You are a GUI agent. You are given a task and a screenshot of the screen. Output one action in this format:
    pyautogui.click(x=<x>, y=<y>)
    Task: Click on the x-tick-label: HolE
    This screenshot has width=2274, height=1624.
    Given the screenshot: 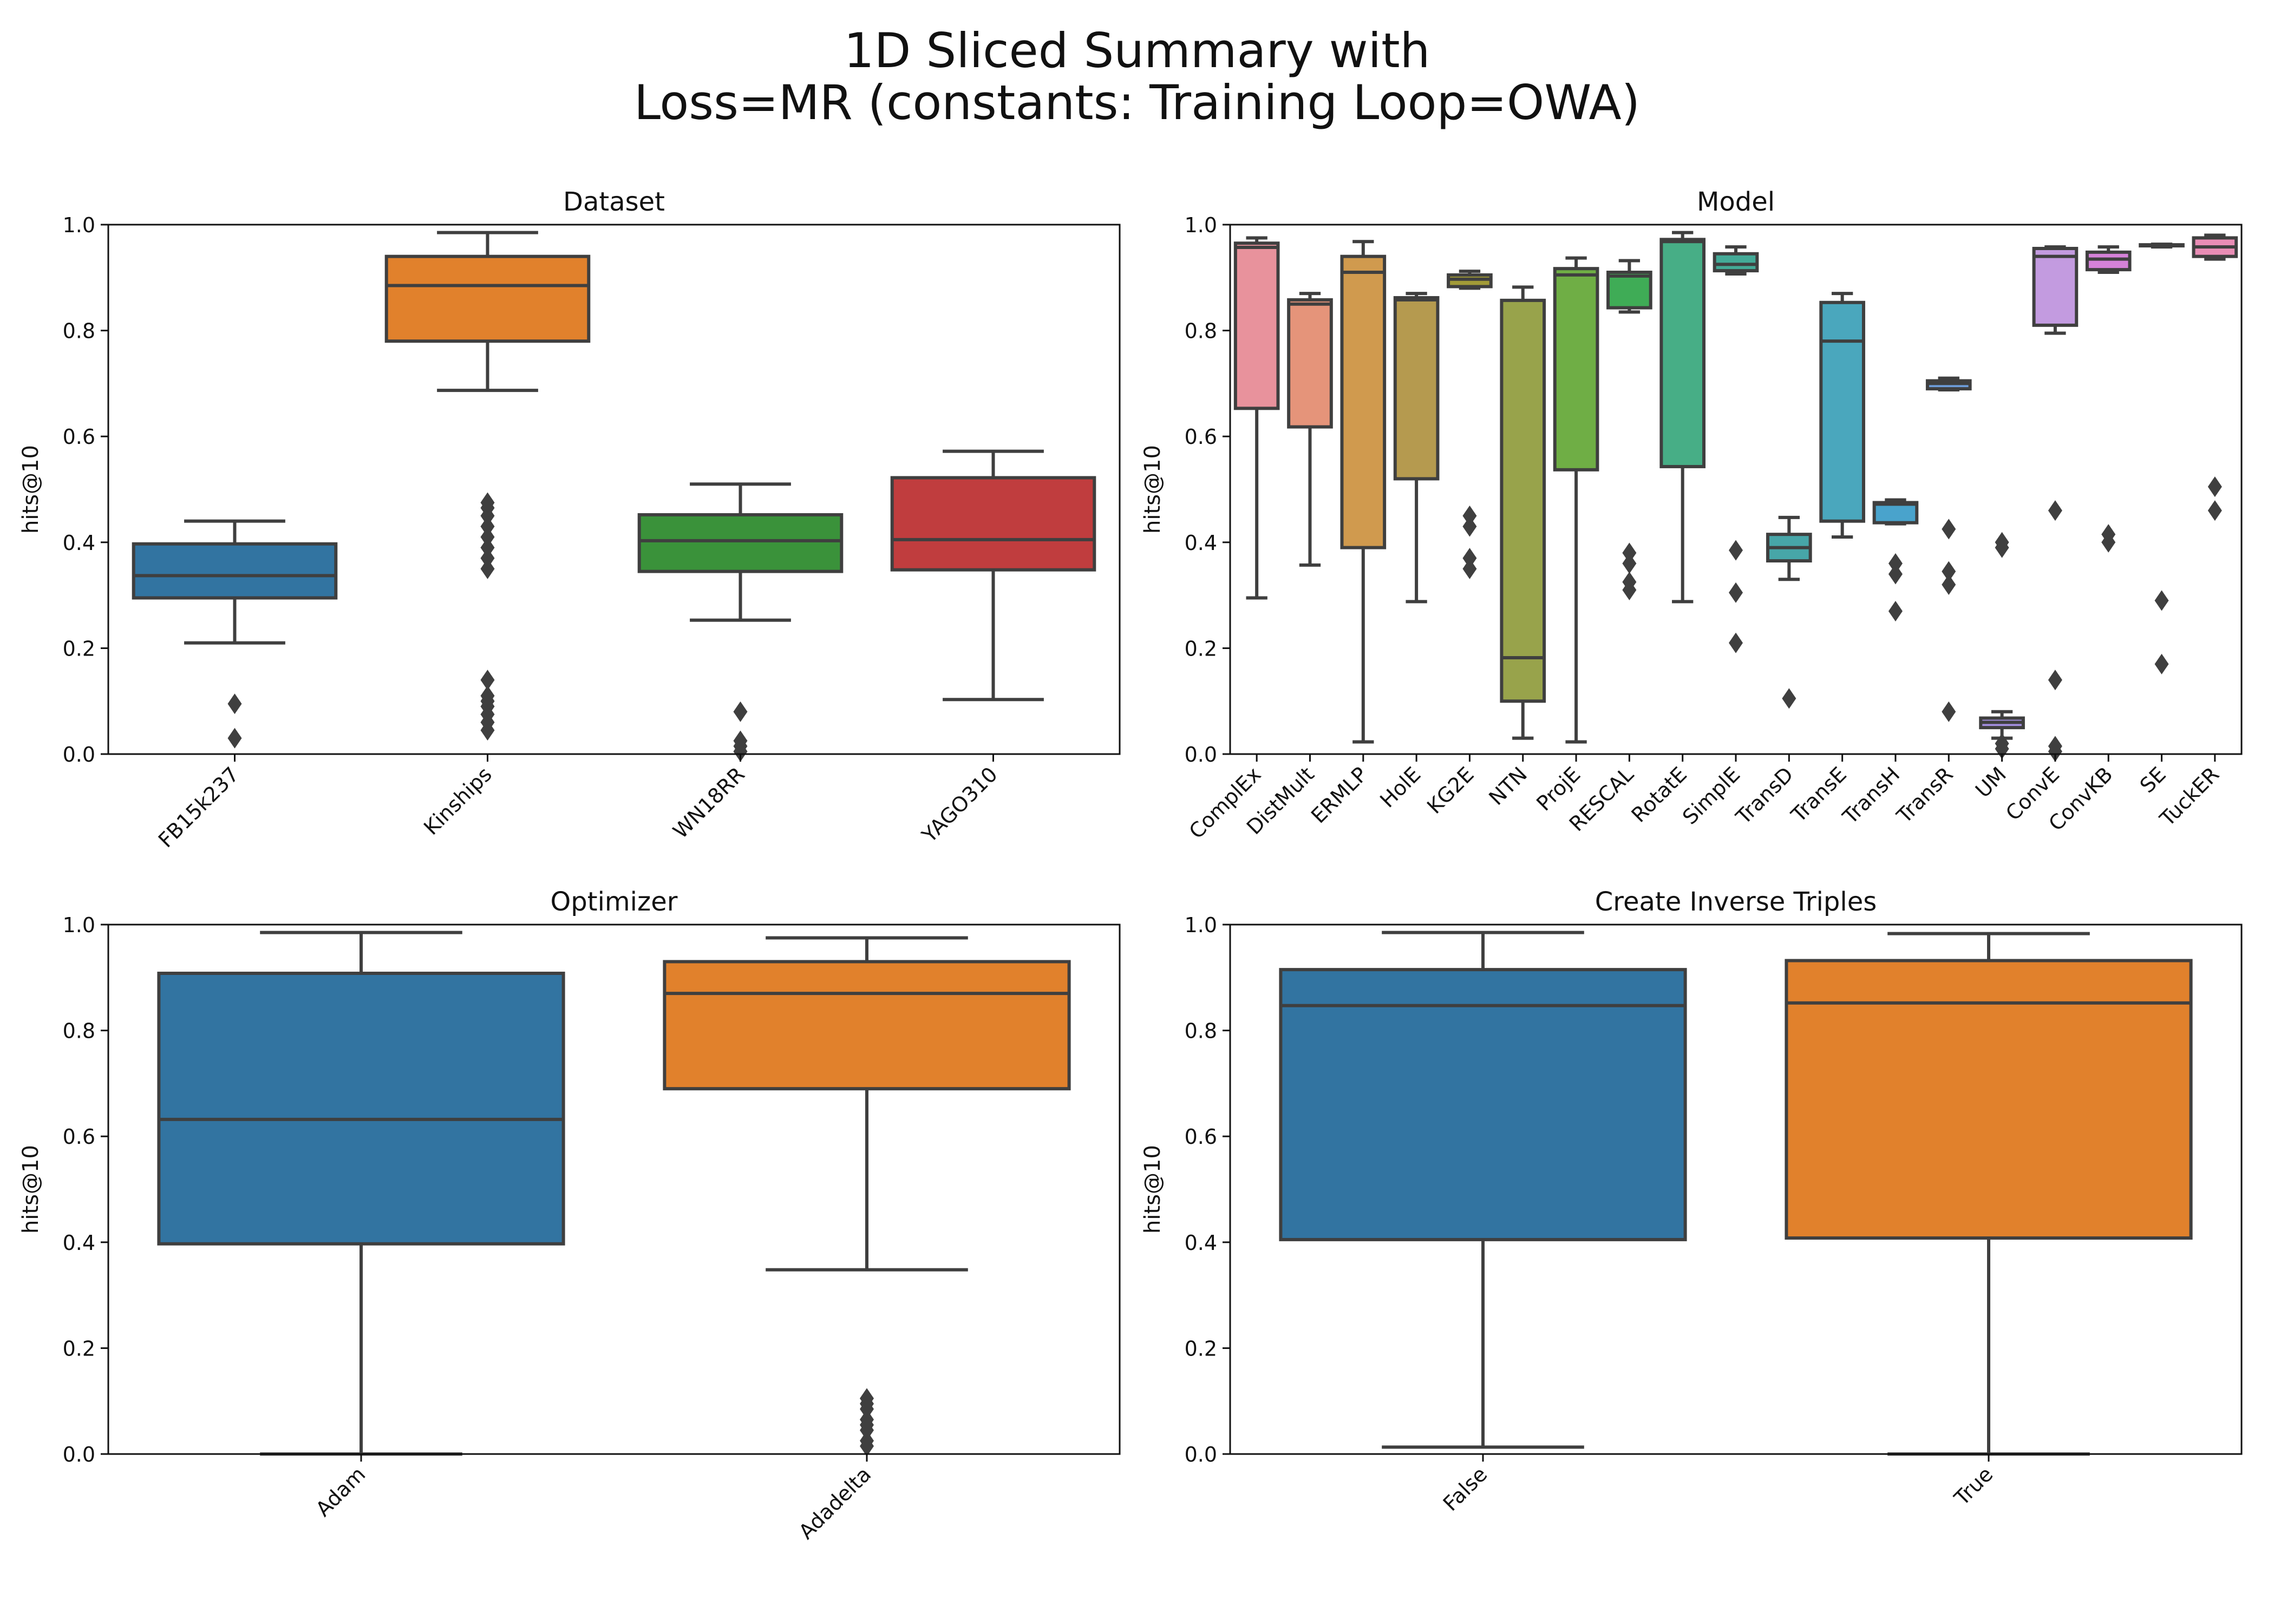 What is the action you would take?
    pyautogui.click(x=1400, y=787)
    